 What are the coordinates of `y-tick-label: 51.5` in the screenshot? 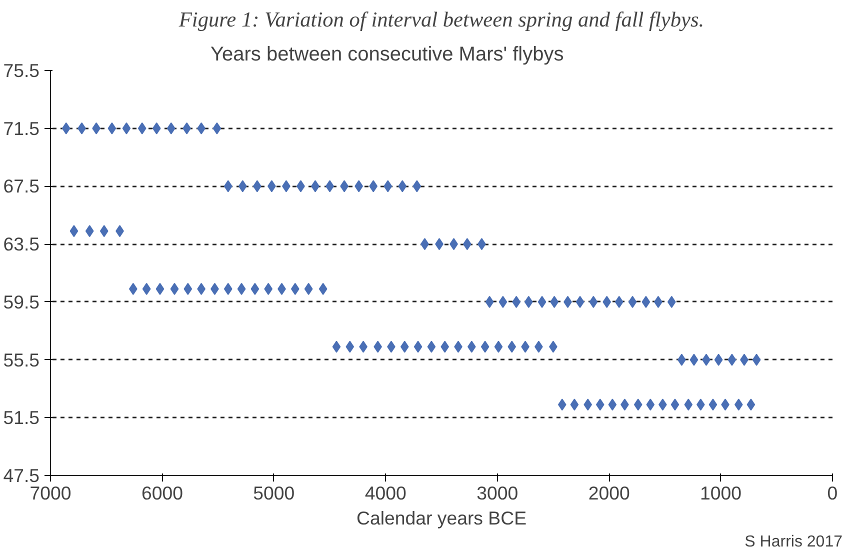 It's located at (21, 417).